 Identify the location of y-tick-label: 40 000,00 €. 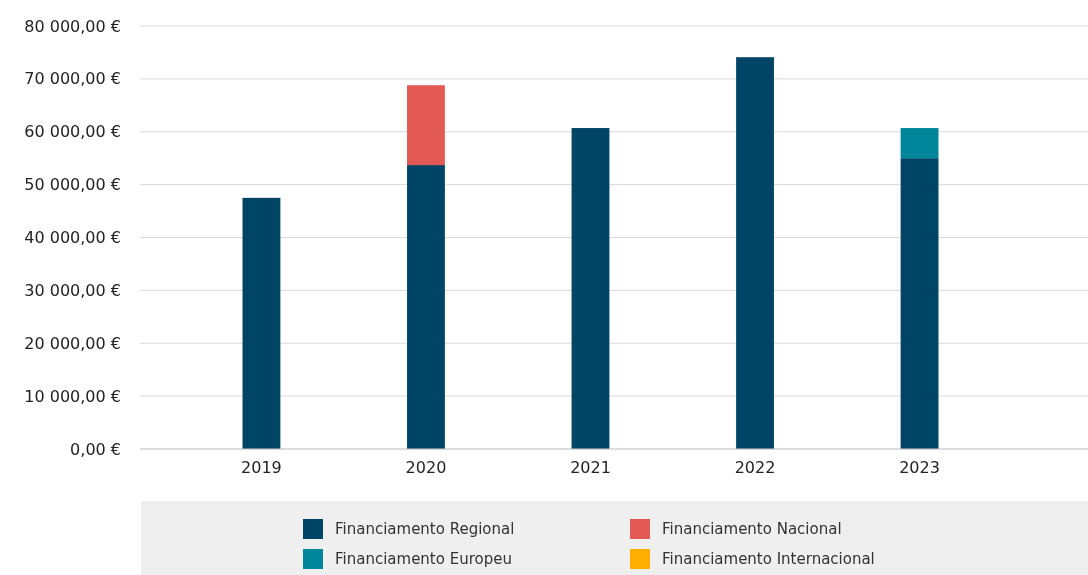
(72, 237).